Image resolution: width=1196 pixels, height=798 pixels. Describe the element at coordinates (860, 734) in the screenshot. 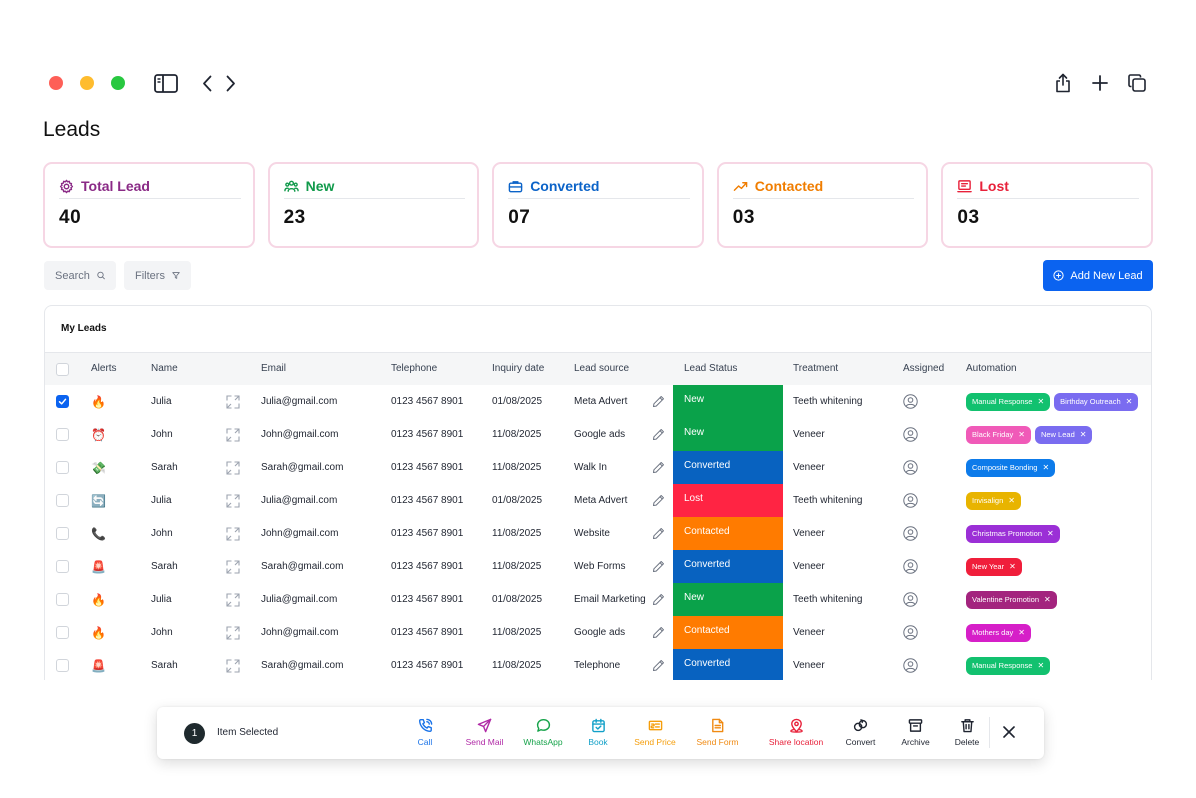

I see `convert-action-button: Convert` at that location.